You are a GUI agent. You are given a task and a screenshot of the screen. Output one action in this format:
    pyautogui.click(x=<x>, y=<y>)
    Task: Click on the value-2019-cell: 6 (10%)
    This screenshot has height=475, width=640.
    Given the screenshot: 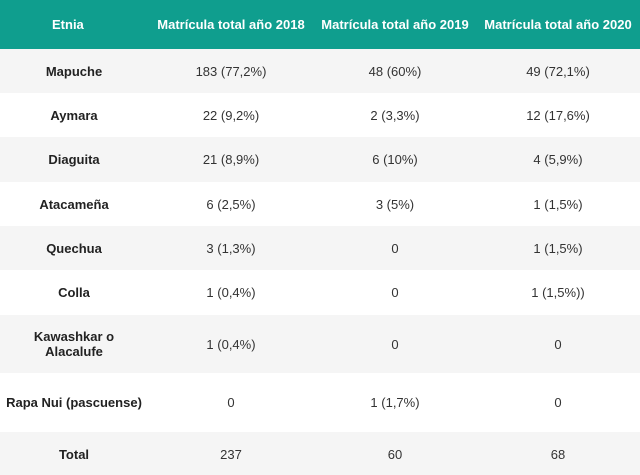 What is the action you would take?
    pyautogui.click(x=395, y=159)
    